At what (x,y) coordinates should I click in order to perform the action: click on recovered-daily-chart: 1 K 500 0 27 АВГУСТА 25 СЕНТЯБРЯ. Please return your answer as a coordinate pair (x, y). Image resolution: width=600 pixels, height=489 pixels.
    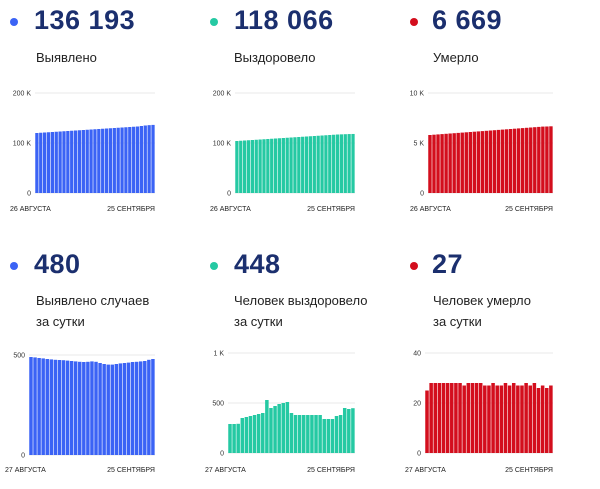
    Looking at the image, I should click on (280, 412).